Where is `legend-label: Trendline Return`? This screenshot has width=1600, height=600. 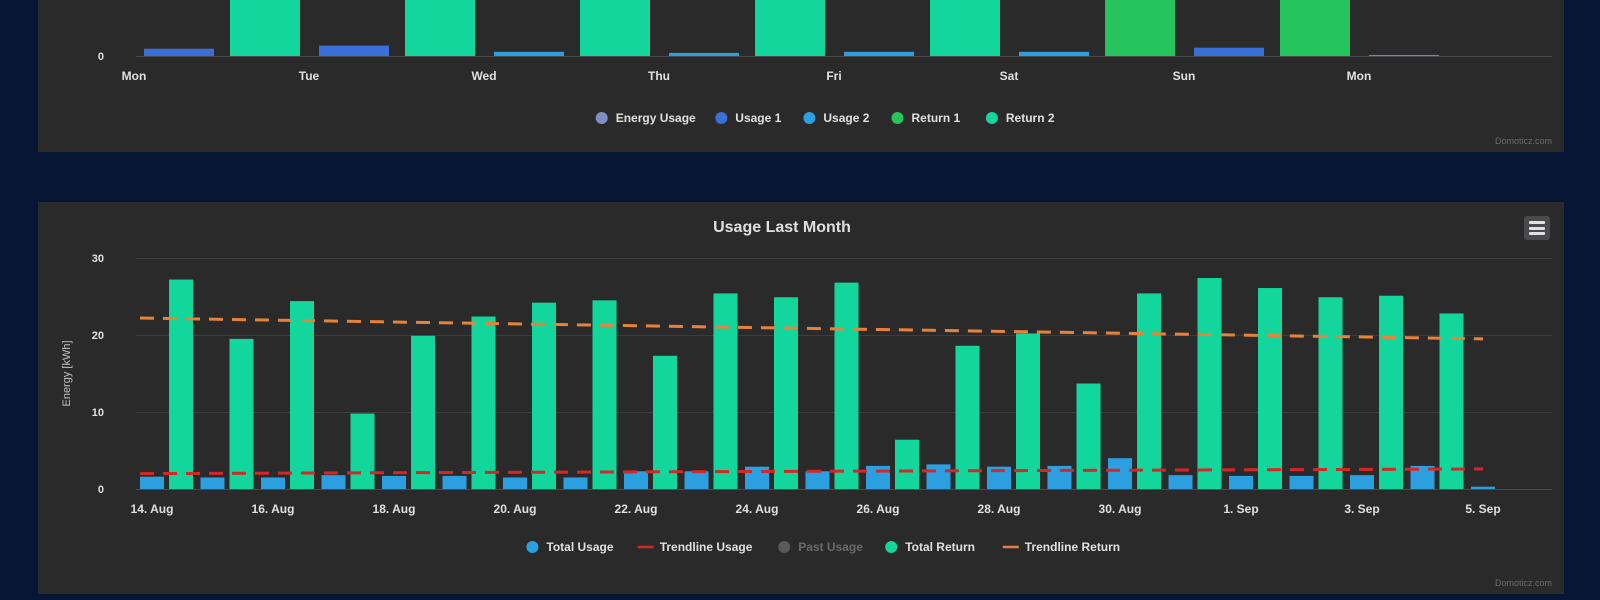
legend-label: Trendline Return is located at coordinates (1072, 547).